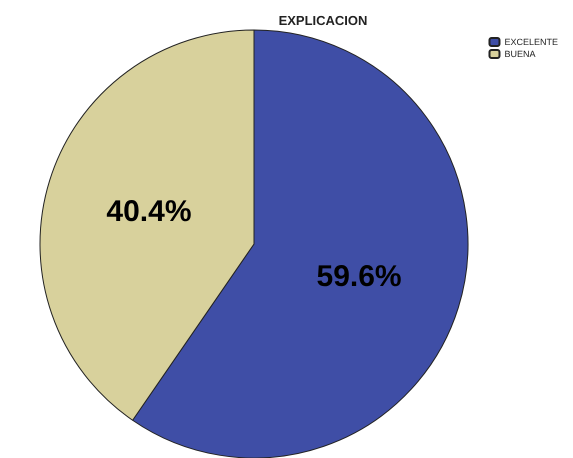 This screenshot has height=458, width=573. What do you see at coordinates (531, 42) in the screenshot?
I see `legend-label: EXCELENTE` at bounding box center [531, 42].